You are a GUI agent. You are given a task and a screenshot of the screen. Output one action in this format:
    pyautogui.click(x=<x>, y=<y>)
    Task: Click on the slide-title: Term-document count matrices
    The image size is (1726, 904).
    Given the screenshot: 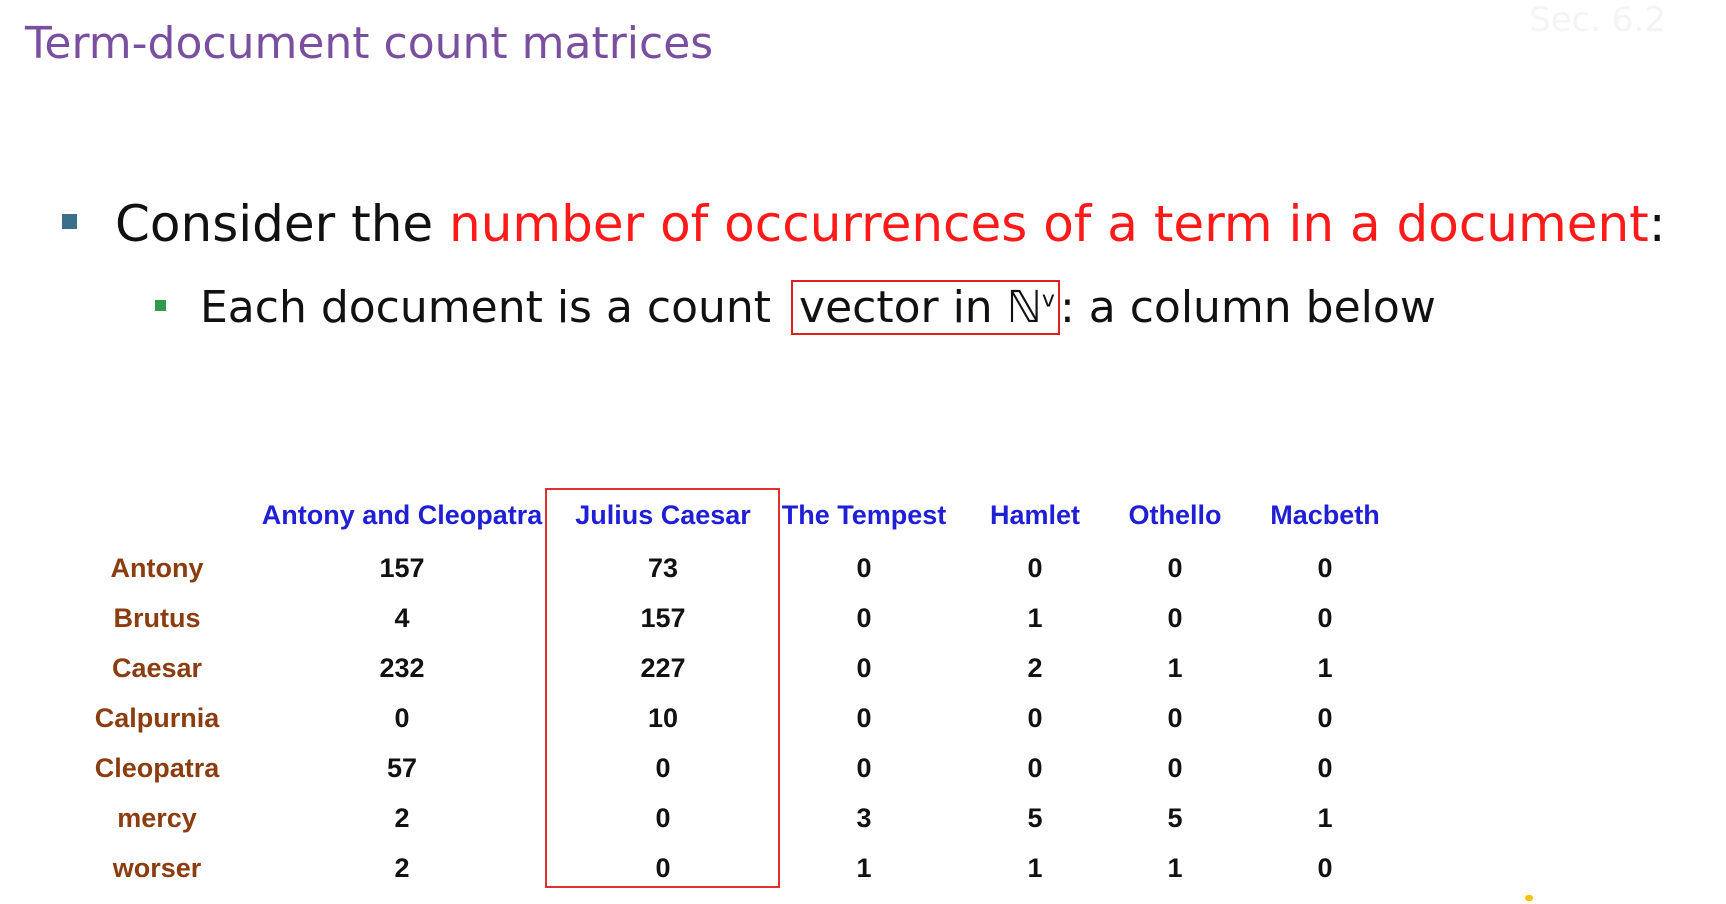 What is the action you would take?
    pyautogui.click(x=369, y=43)
    